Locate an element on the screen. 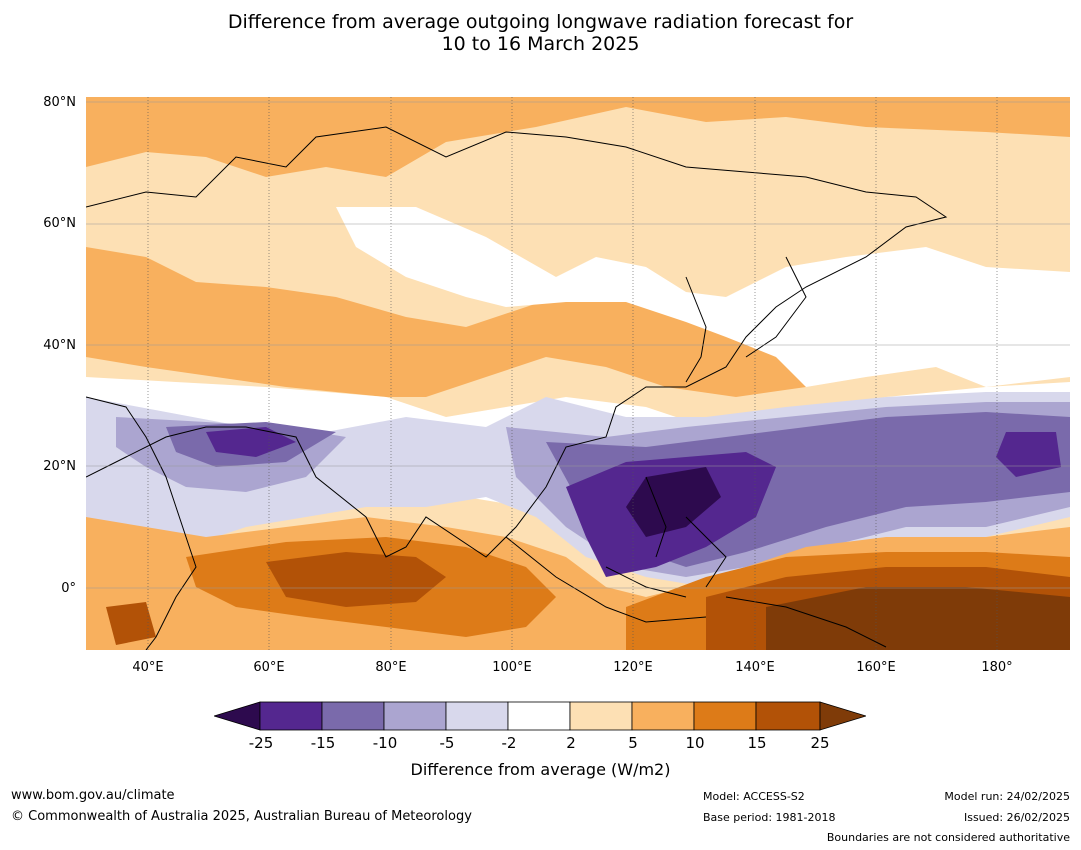 The width and height of the screenshot is (1081, 850). model-run-date: Model run: 24/02/2025 is located at coordinates (1007, 796).